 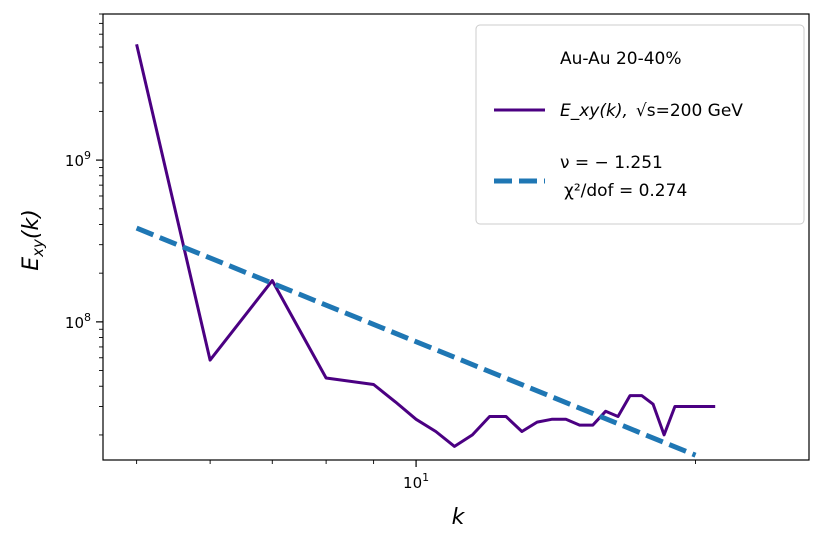 What do you see at coordinates (611, 163) in the screenshot?
I see `legend-label-fit-nu: ν = − 1.251` at bounding box center [611, 163].